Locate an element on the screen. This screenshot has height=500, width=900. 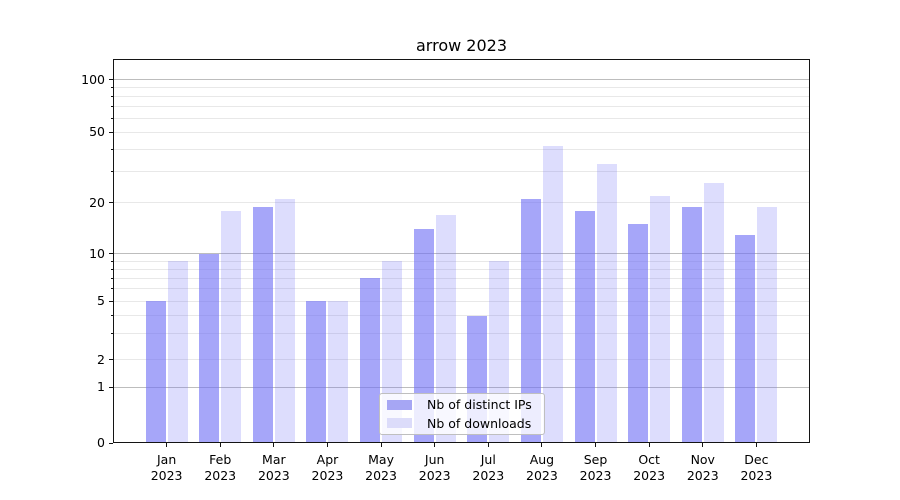
bar-distinct-ips-nov is located at coordinates (691, 324).